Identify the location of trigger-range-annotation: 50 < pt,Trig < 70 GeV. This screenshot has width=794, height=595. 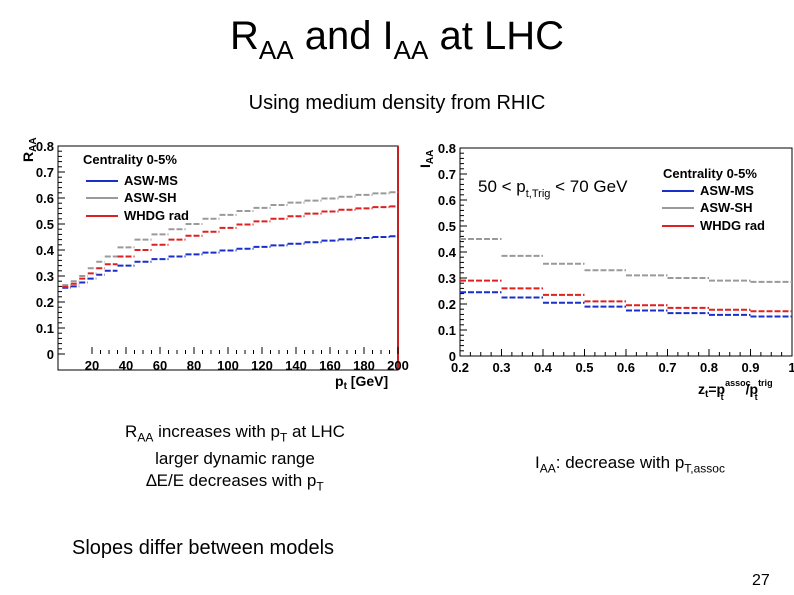
(553, 188).